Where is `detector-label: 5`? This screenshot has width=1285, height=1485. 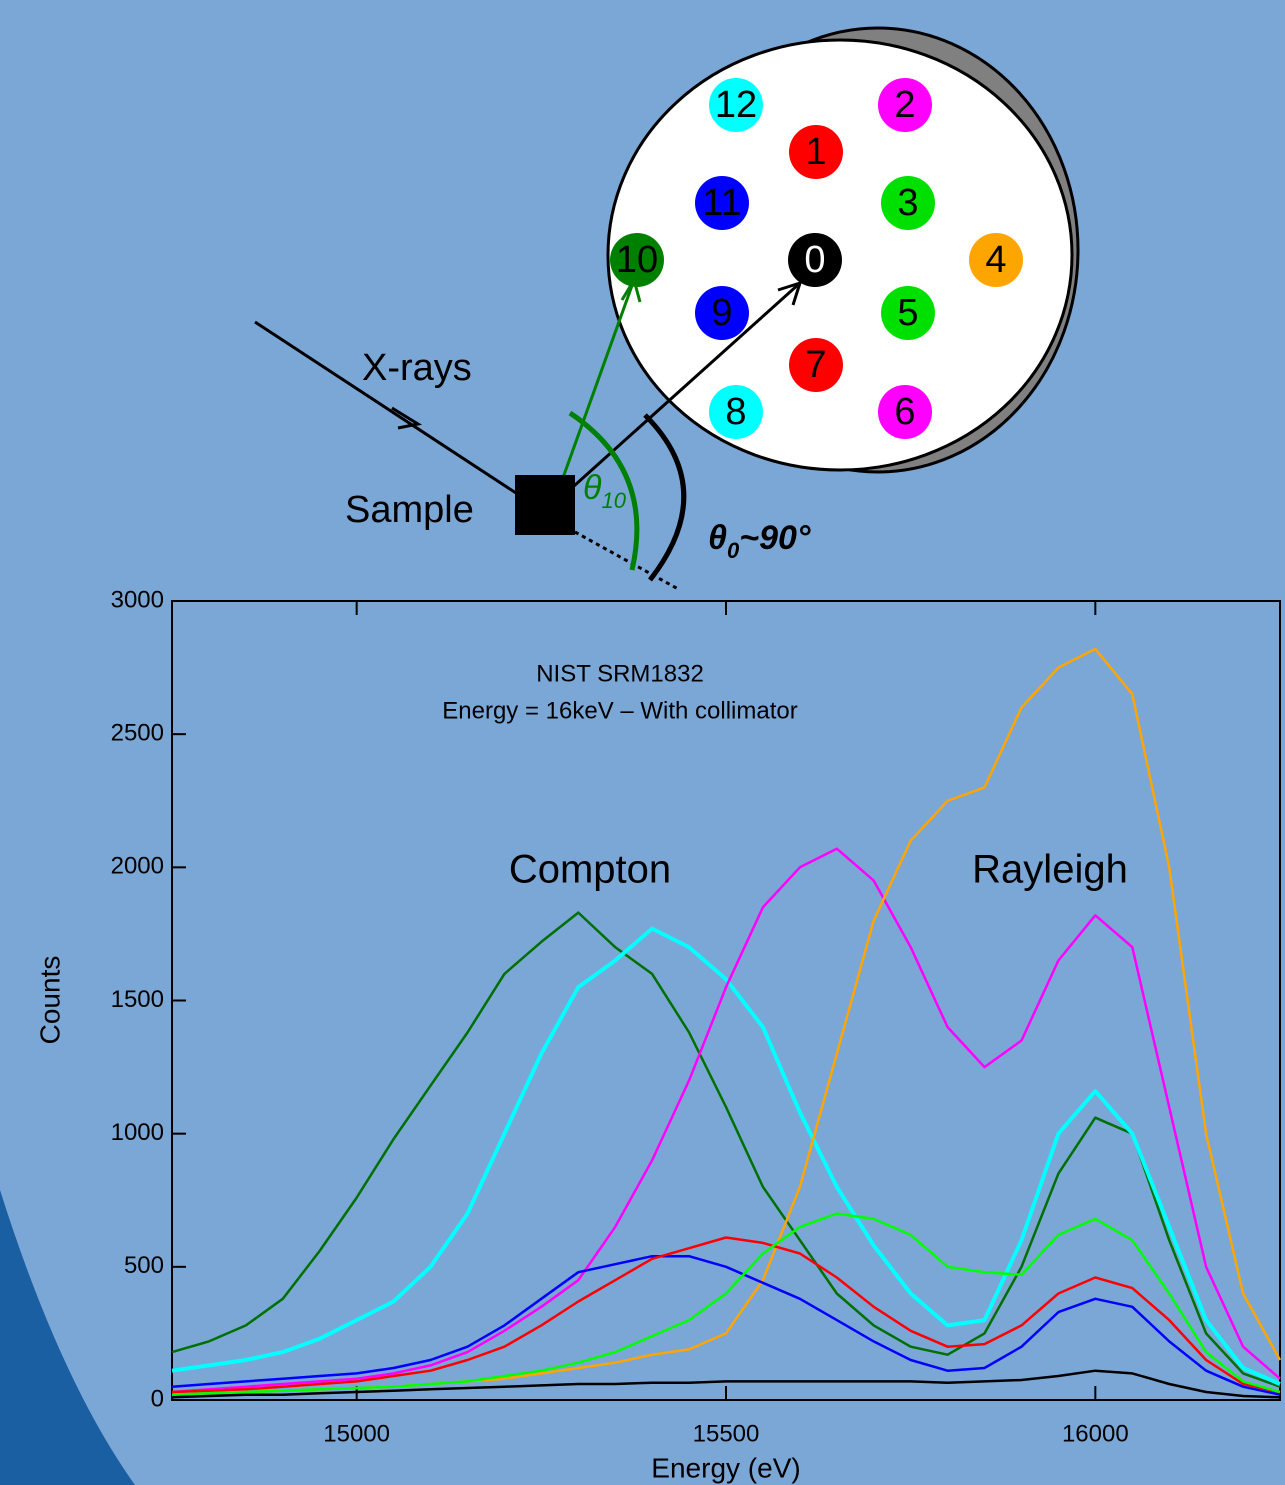 detector-label: 5 is located at coordinates (907, 313).